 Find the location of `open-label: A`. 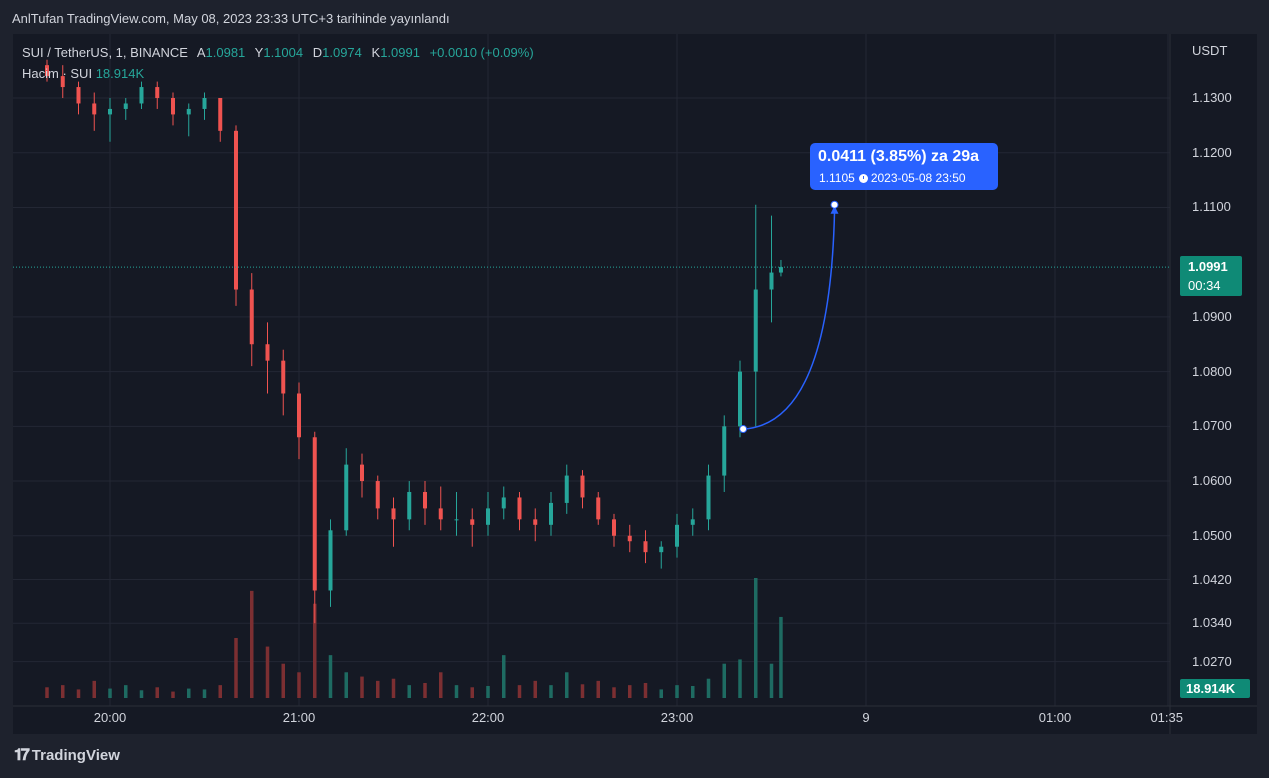

open-label: A is located at coordinates (201, 52).